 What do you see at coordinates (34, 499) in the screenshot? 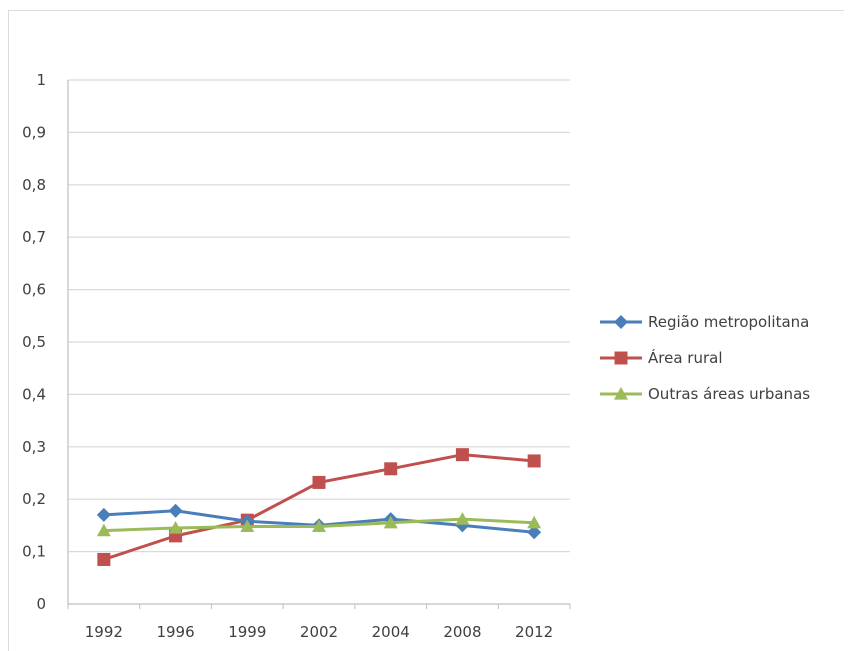
I see `y-tick-label: 0,2` at bounding box center [34, 499].